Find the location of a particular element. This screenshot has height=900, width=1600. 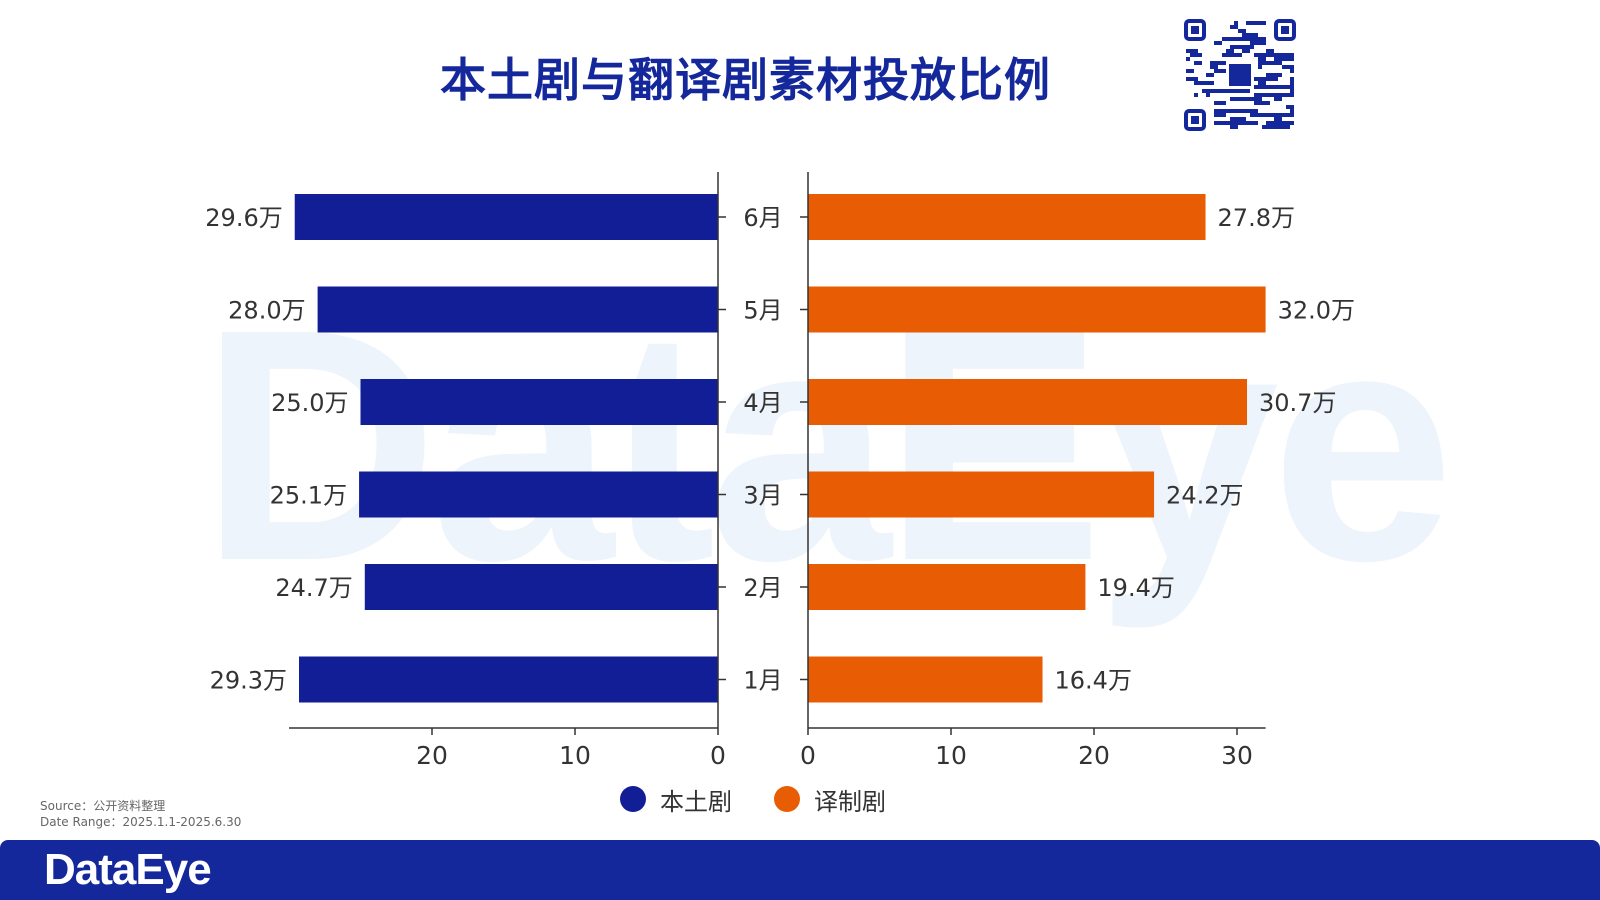

legend-label-local: 本土剧 is located at coordinates (696, 801).